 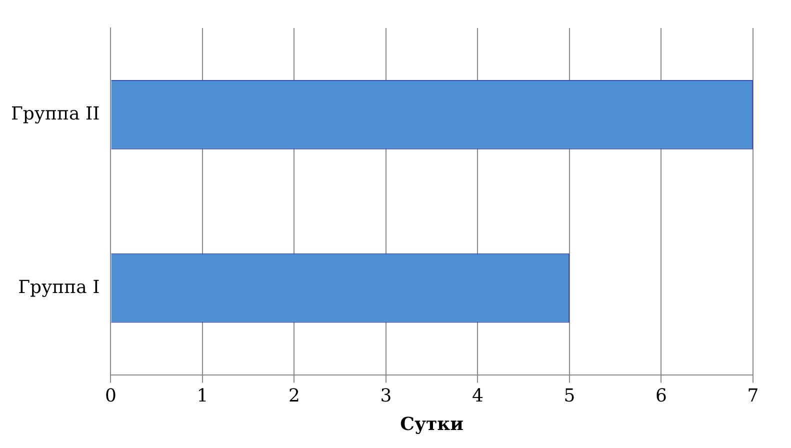 What do you see at coordinates (294, 395) in the screenshot?
I see `x-tick-label: 2` at bounding box center [294, 395].